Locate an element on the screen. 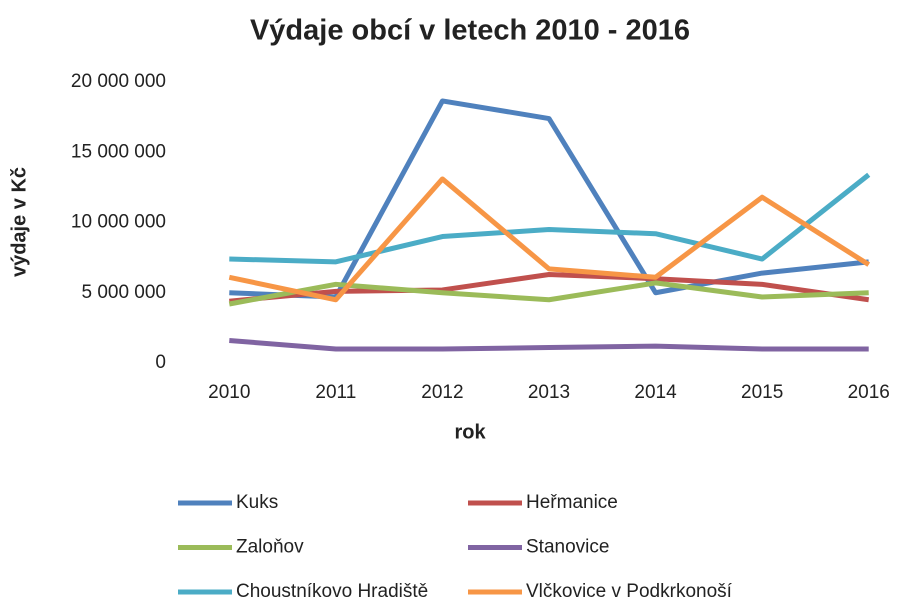 The image size is (923, 603). x-tick-label: 2011 is located at coordinates (335, 392).